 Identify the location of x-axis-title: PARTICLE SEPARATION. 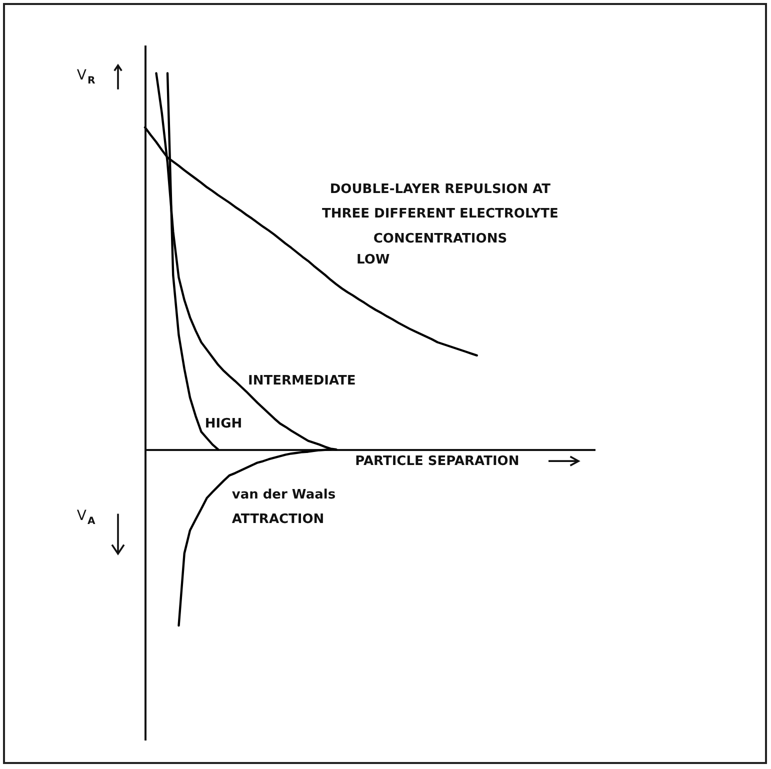
(437, 462).